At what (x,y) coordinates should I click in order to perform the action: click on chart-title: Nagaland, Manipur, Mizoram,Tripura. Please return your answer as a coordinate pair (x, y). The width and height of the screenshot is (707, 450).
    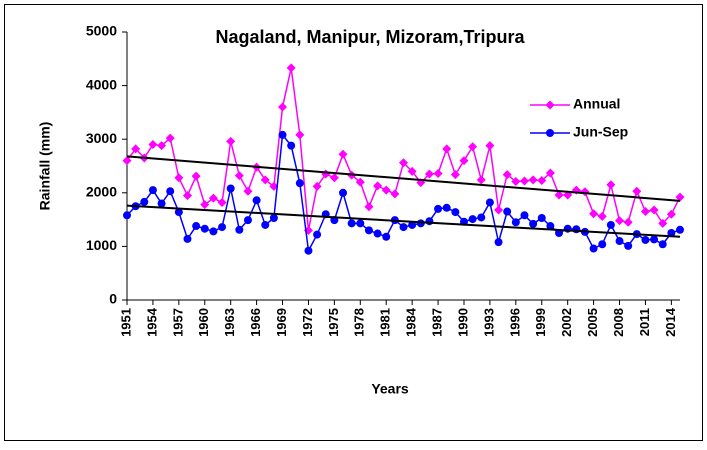
    Looking at the image, I should click on (370, 37).